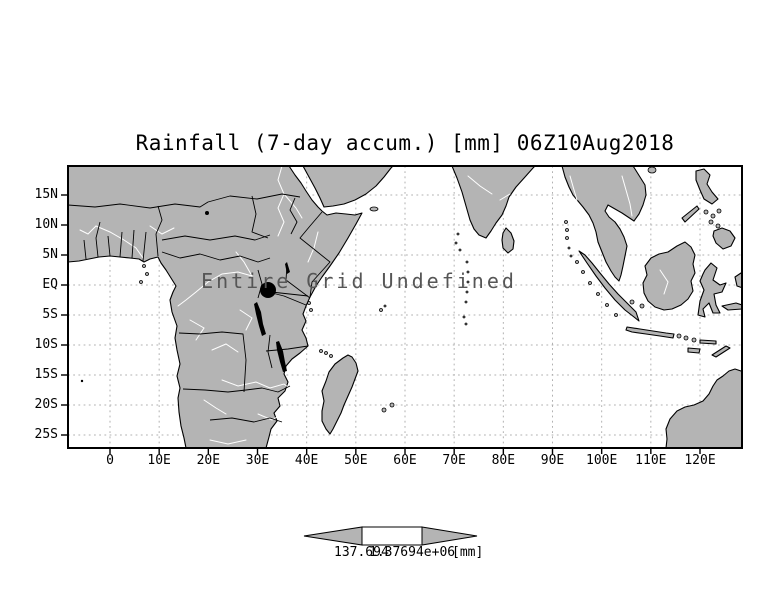 The height and width of the screenshot is (612, 784). What do you see at coordinates (287, 268) in the screenshot?
I see `lake-turkana` at bounding box center [287, 268].